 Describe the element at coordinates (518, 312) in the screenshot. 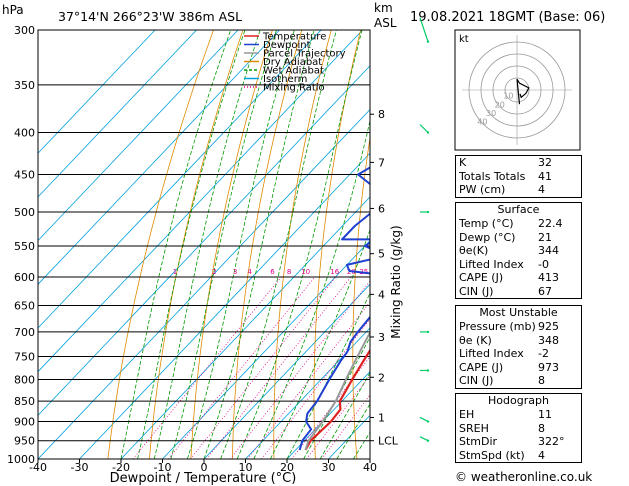

I see `most-unstable-title: Most Unstable` at that location.